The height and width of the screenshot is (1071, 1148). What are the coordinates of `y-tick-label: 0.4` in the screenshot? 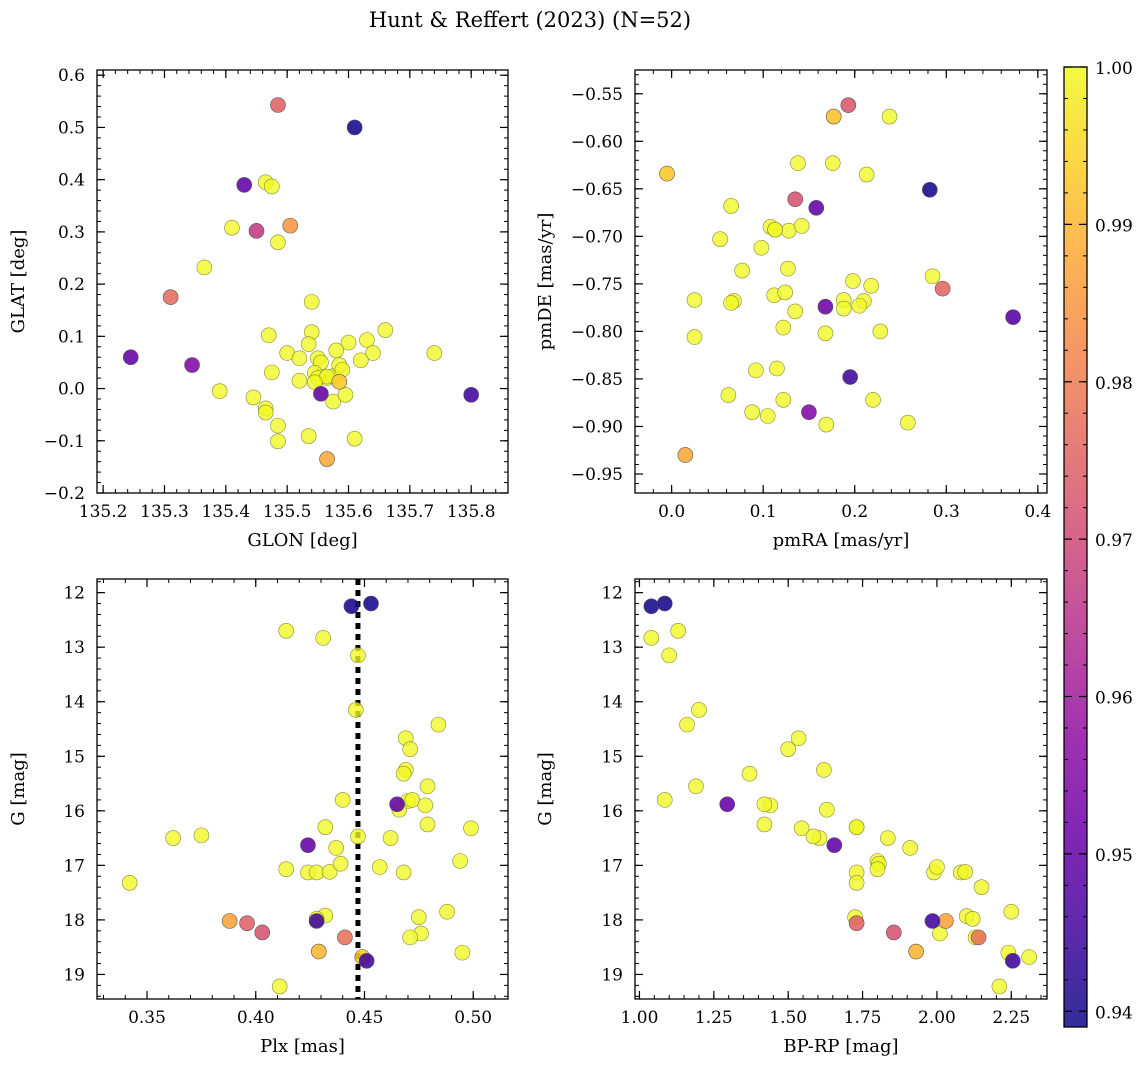 It's located at (71, 181).